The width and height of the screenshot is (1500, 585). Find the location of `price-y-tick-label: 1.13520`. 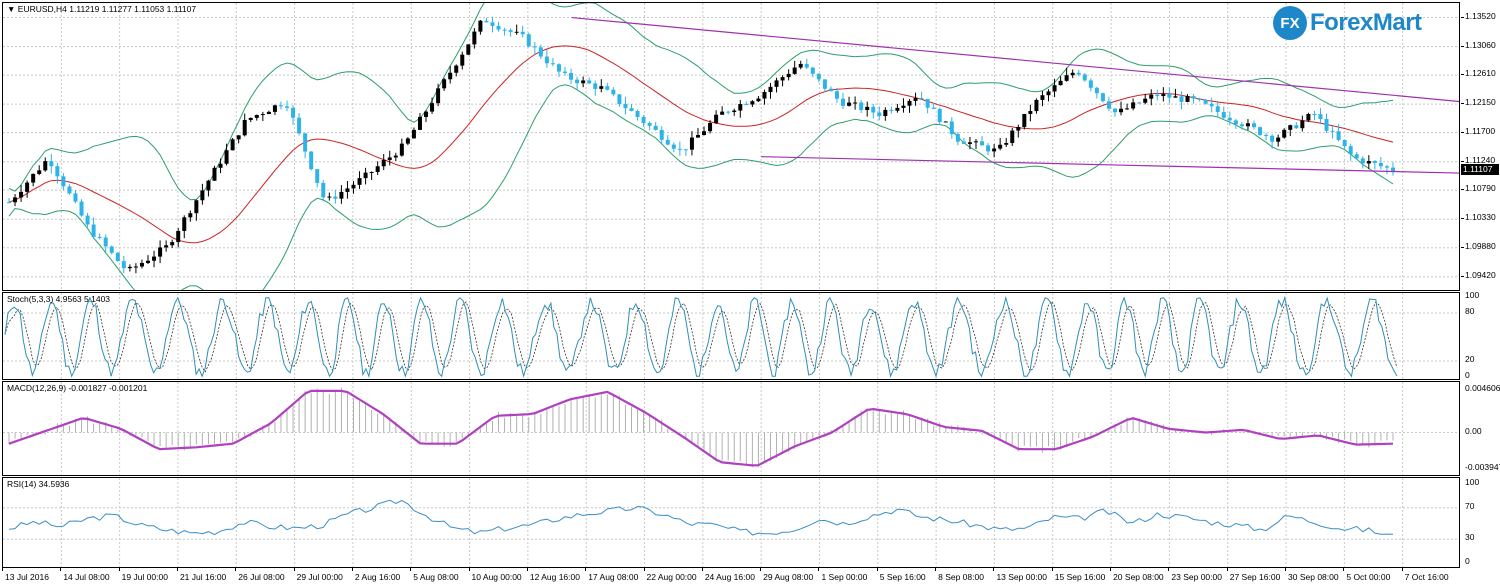

price-y-tick-label: 1.13520 is located at coordinates (1480, 15).